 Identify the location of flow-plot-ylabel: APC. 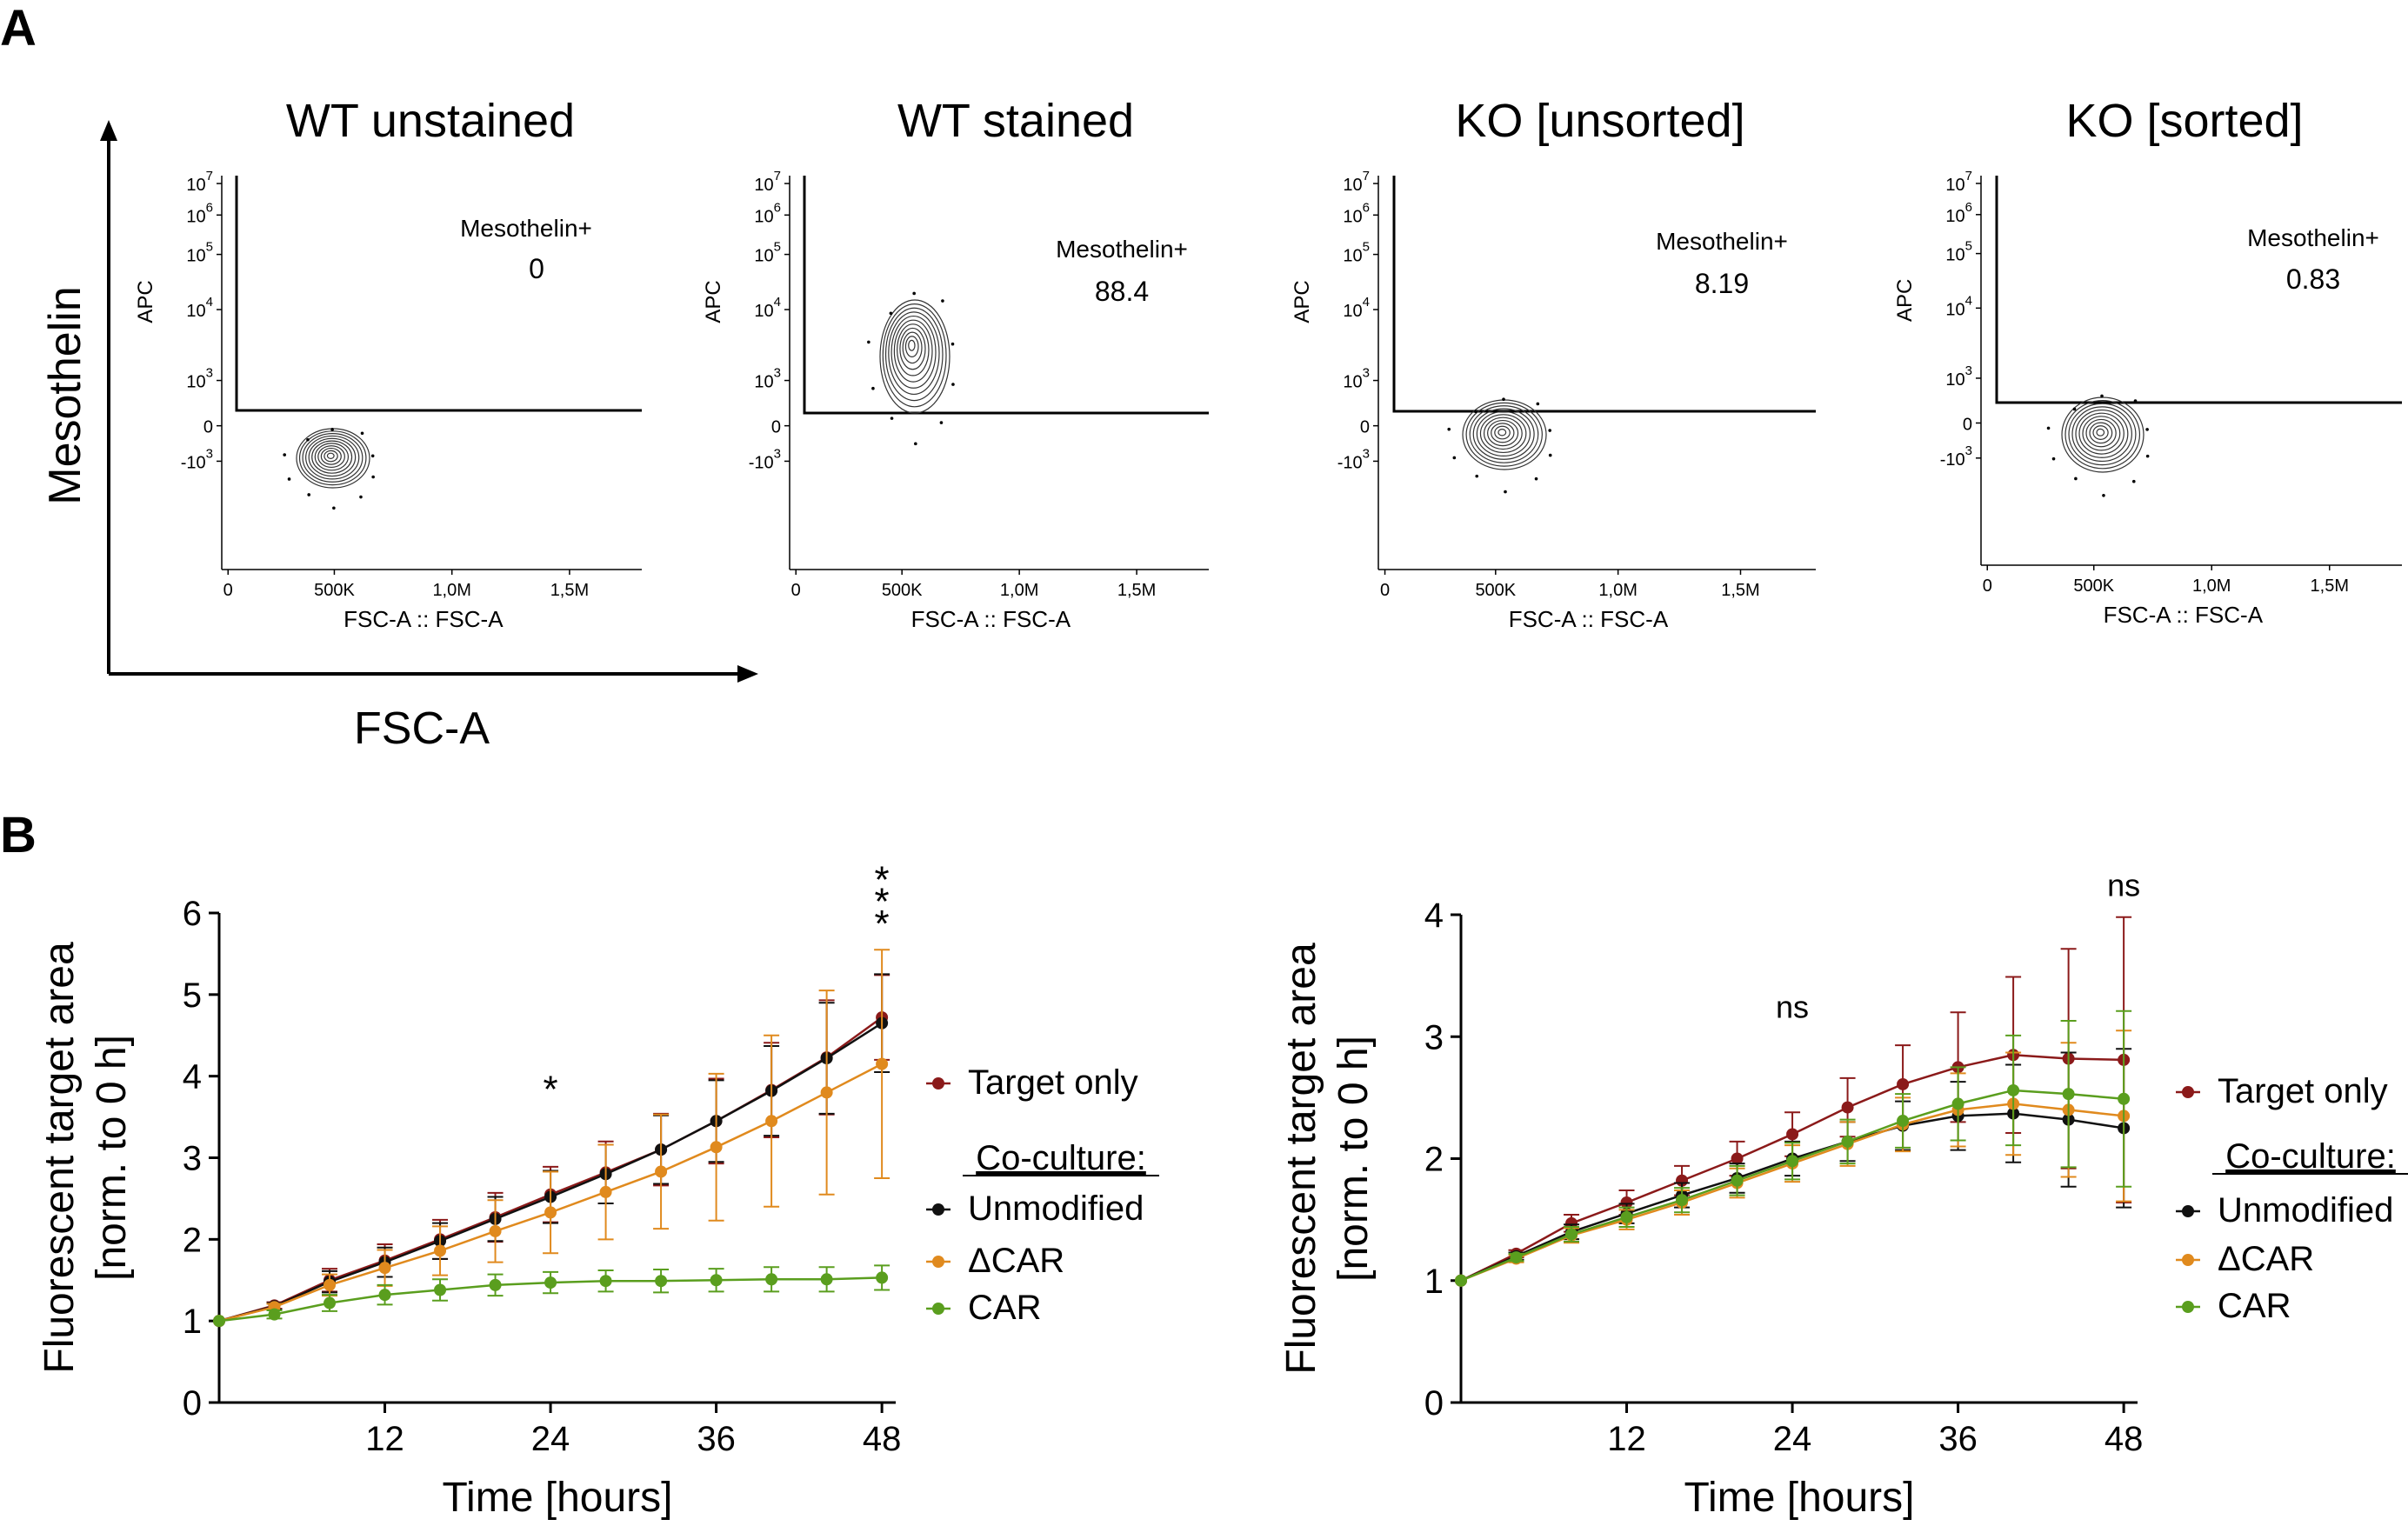
(1302, 301).